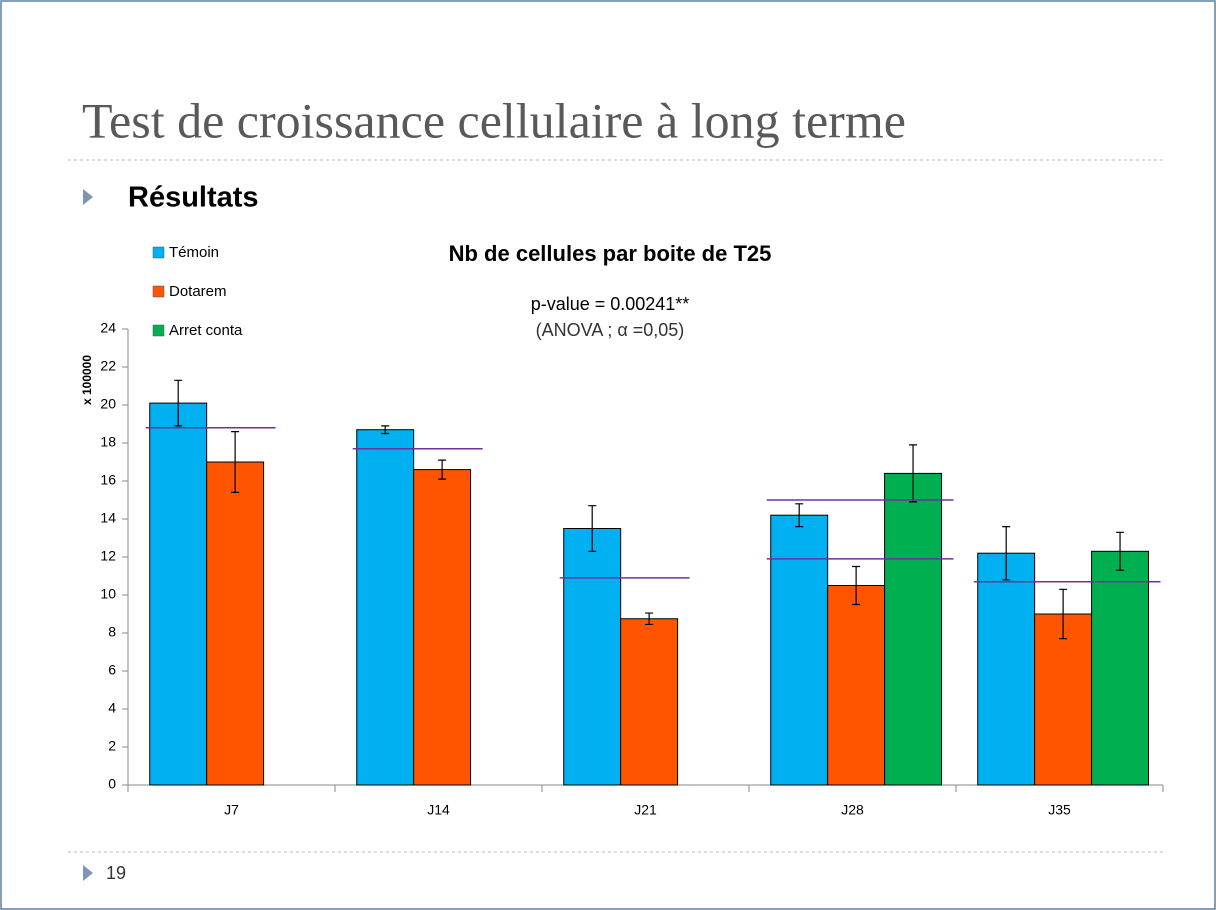 The width and height of the screenshot is (1216, 910). What do you see at coordinates (438, 810) in the screenshot?
I see `x-tick-label: J14` at bounding box center [438, 810].